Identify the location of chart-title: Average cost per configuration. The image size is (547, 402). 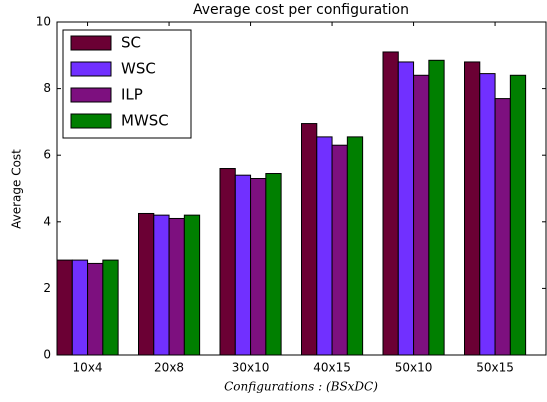
(301, 10).